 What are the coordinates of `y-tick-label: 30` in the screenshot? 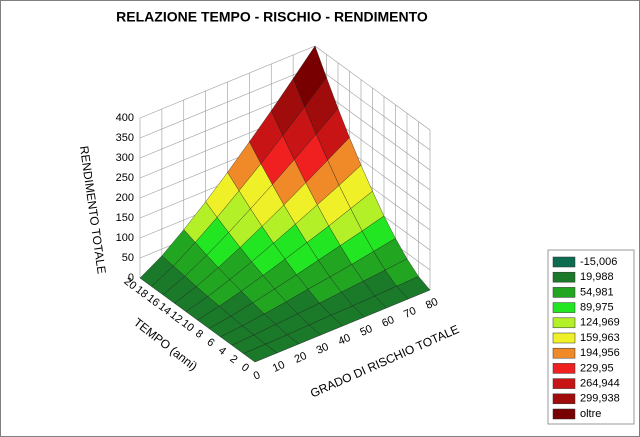 It's located at (323, 349).